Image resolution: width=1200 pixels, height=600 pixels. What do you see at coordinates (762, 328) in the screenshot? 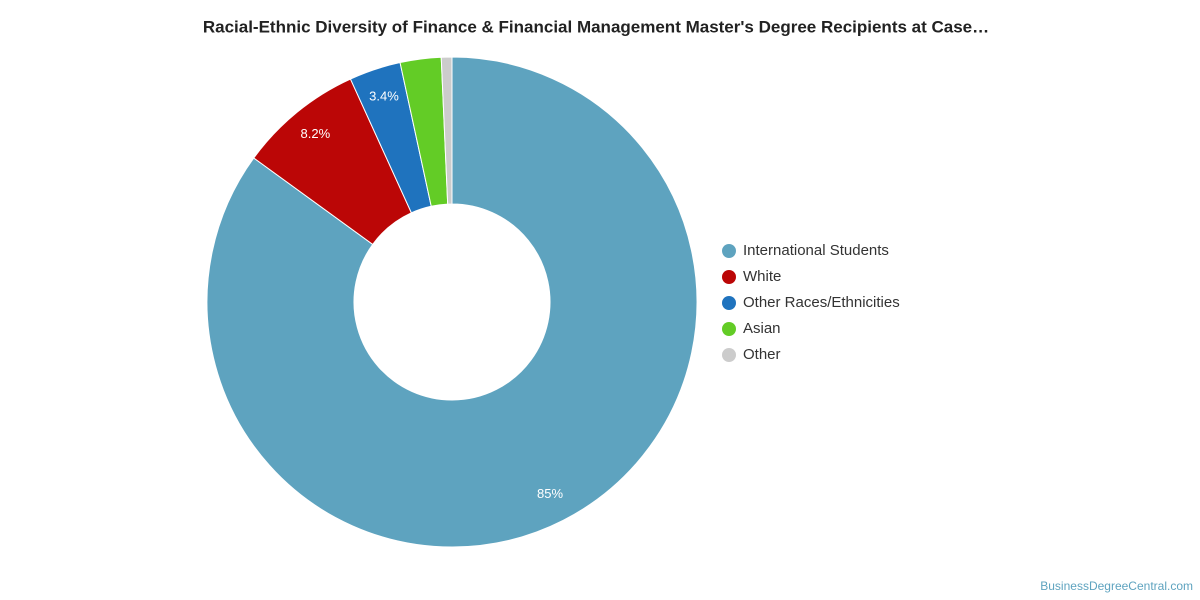
I see `legend-label: Asian` at bounding box center [762, 328].